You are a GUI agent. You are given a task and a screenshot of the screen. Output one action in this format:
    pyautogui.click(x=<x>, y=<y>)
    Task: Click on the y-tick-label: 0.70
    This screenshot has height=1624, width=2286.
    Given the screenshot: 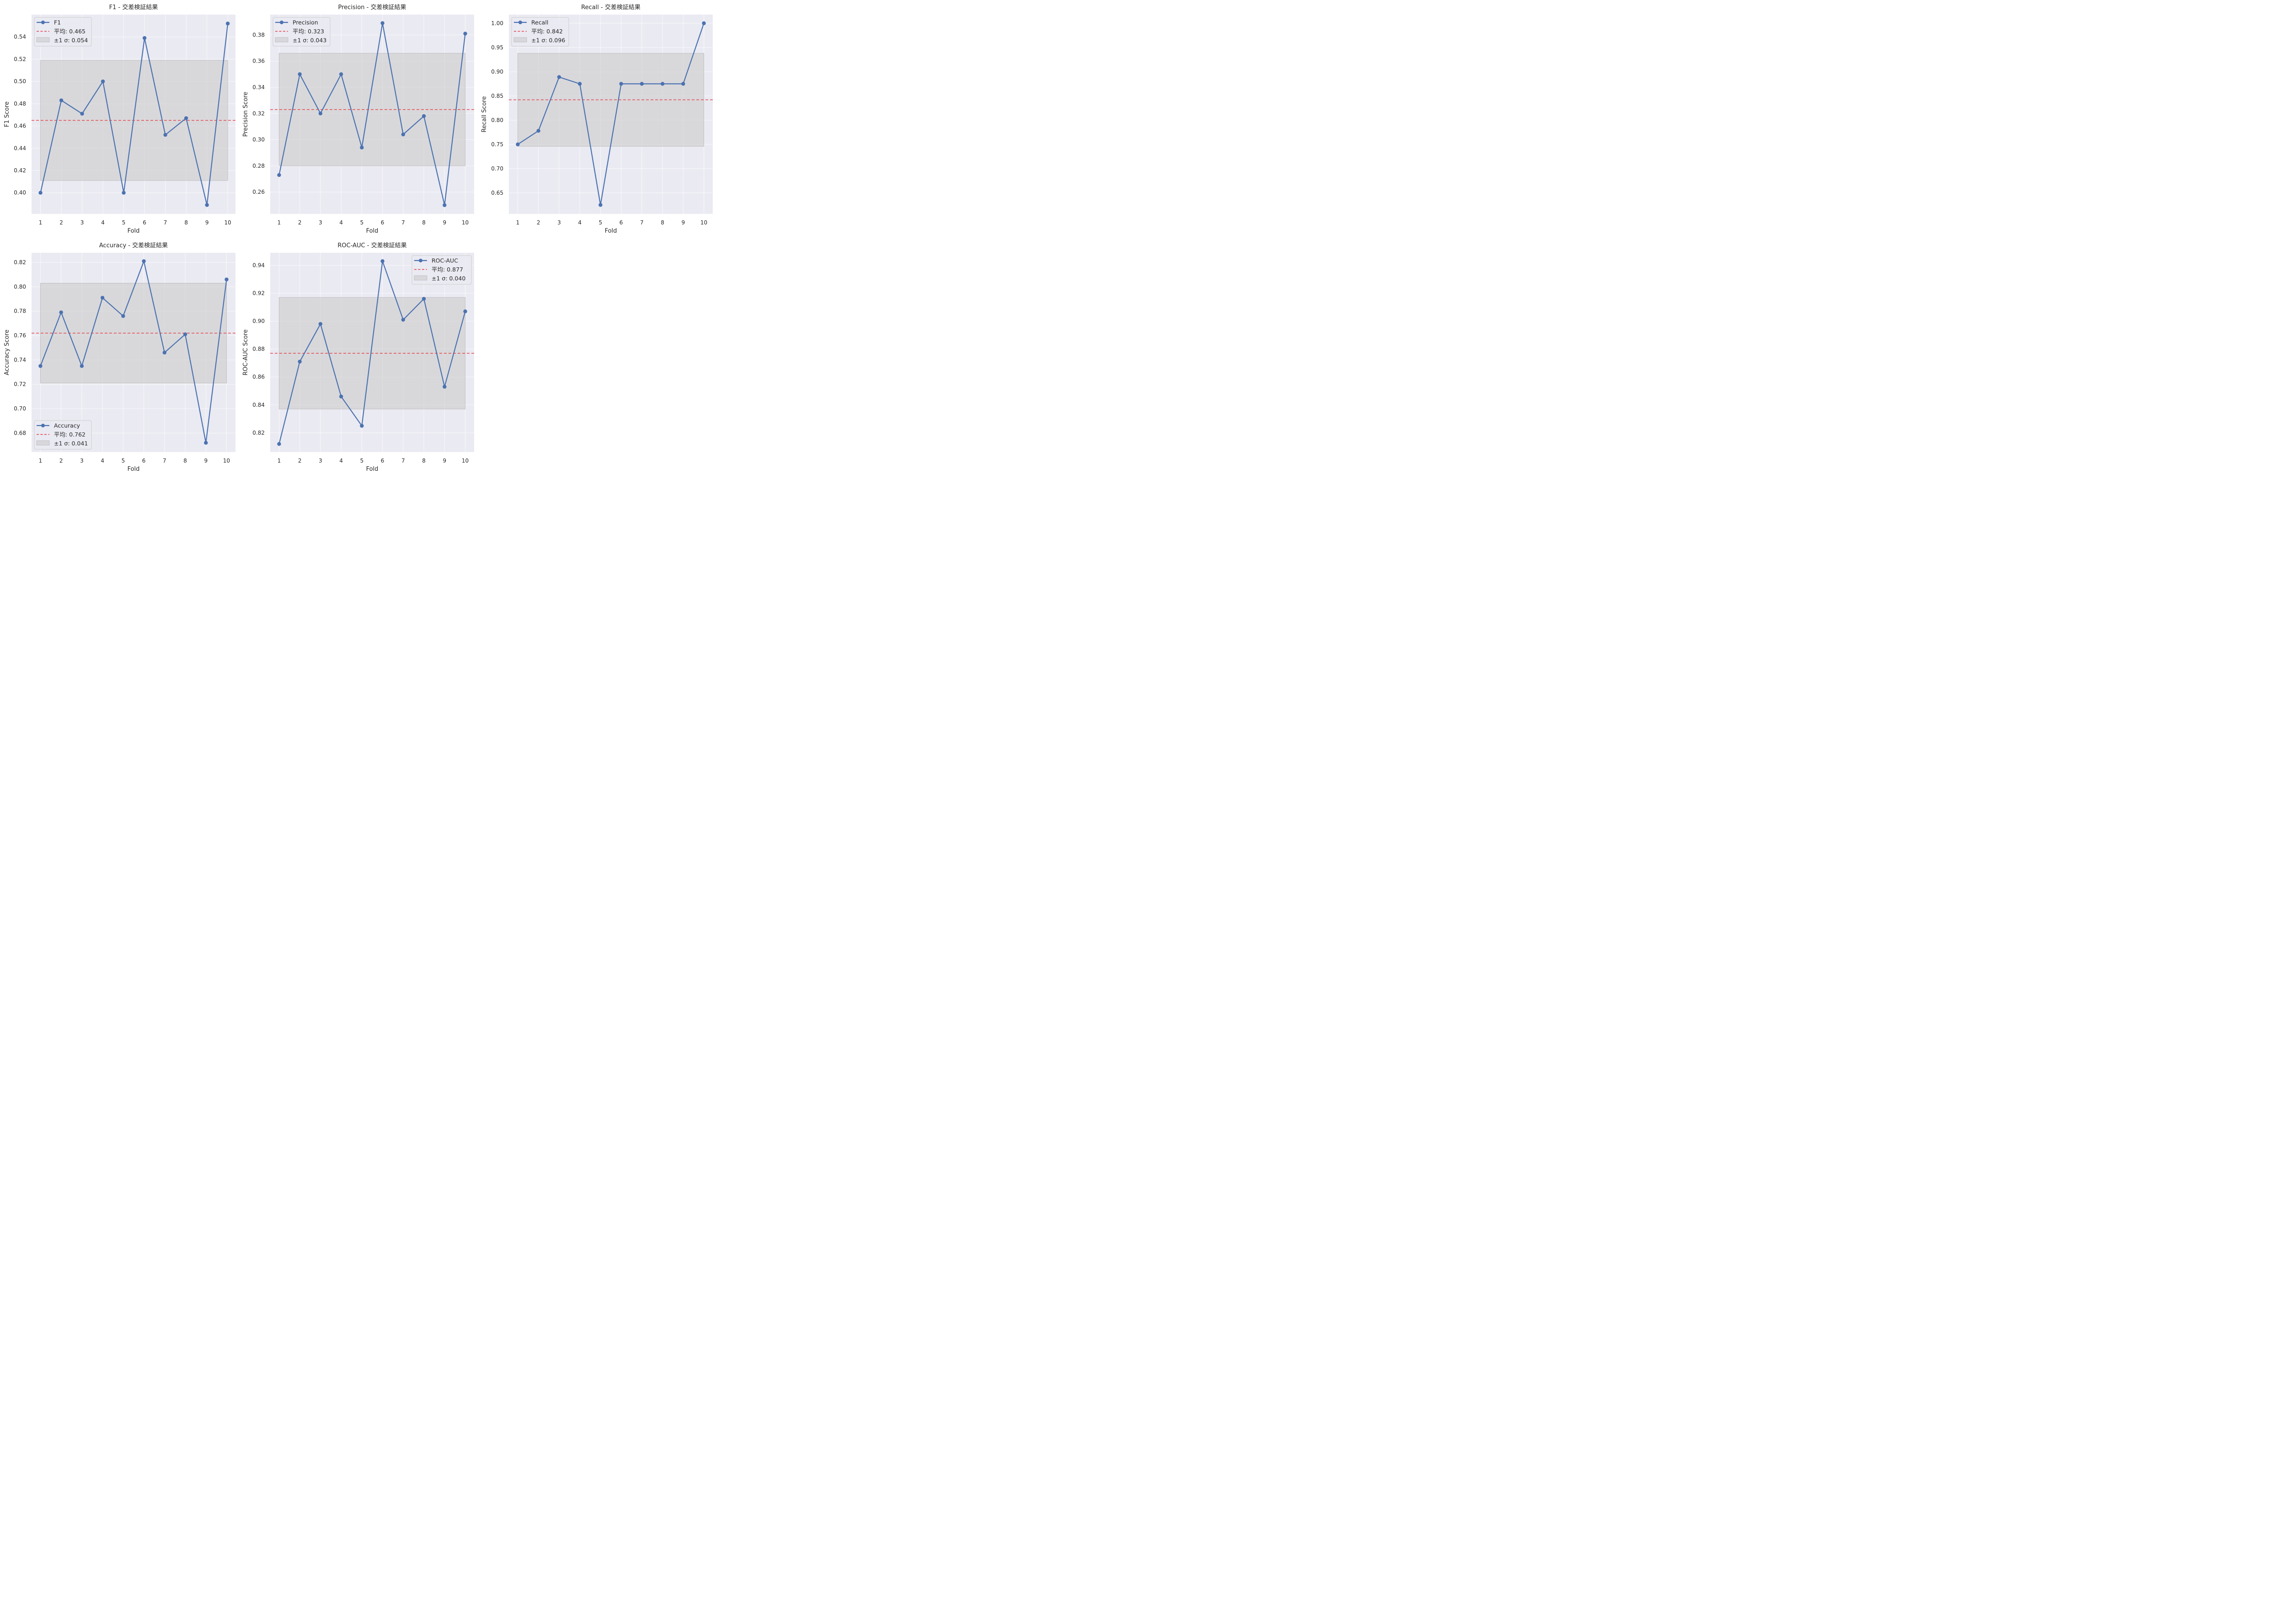 What is the action you would take?
    pyautogui.click(x=497, y=168)
    